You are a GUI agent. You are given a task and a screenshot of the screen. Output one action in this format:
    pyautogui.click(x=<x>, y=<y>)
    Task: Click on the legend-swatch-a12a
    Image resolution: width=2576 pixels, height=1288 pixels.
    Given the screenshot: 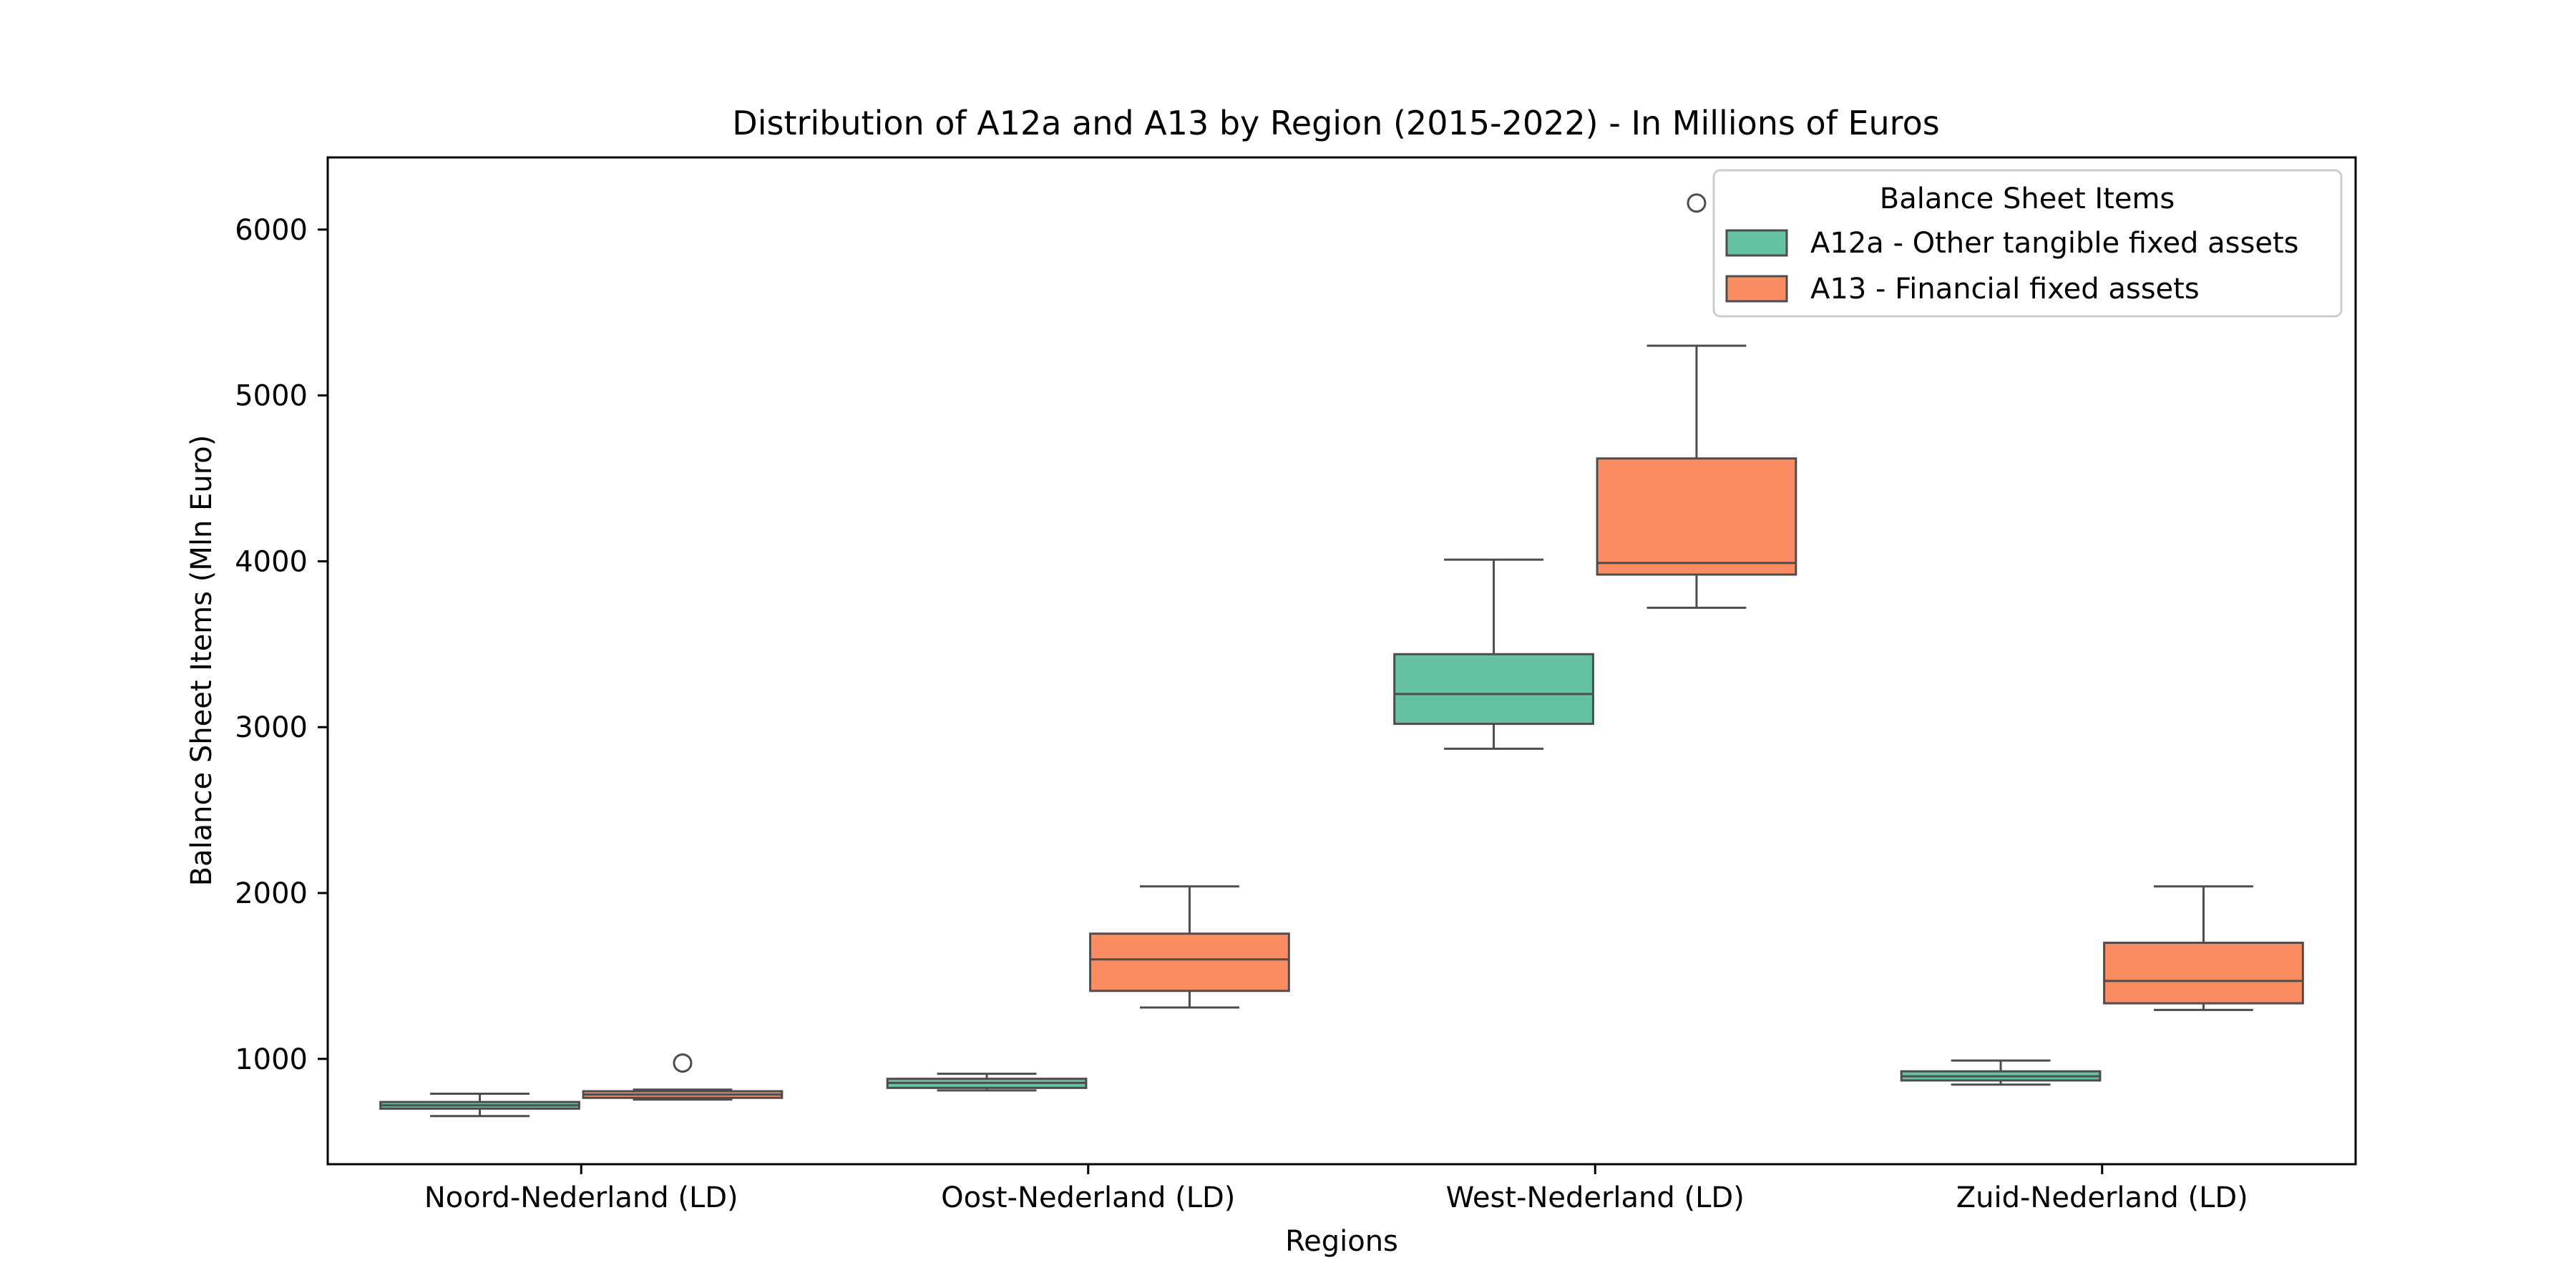 What is the action you would take?
    pyautogui.click(x=1756, y=243)
    